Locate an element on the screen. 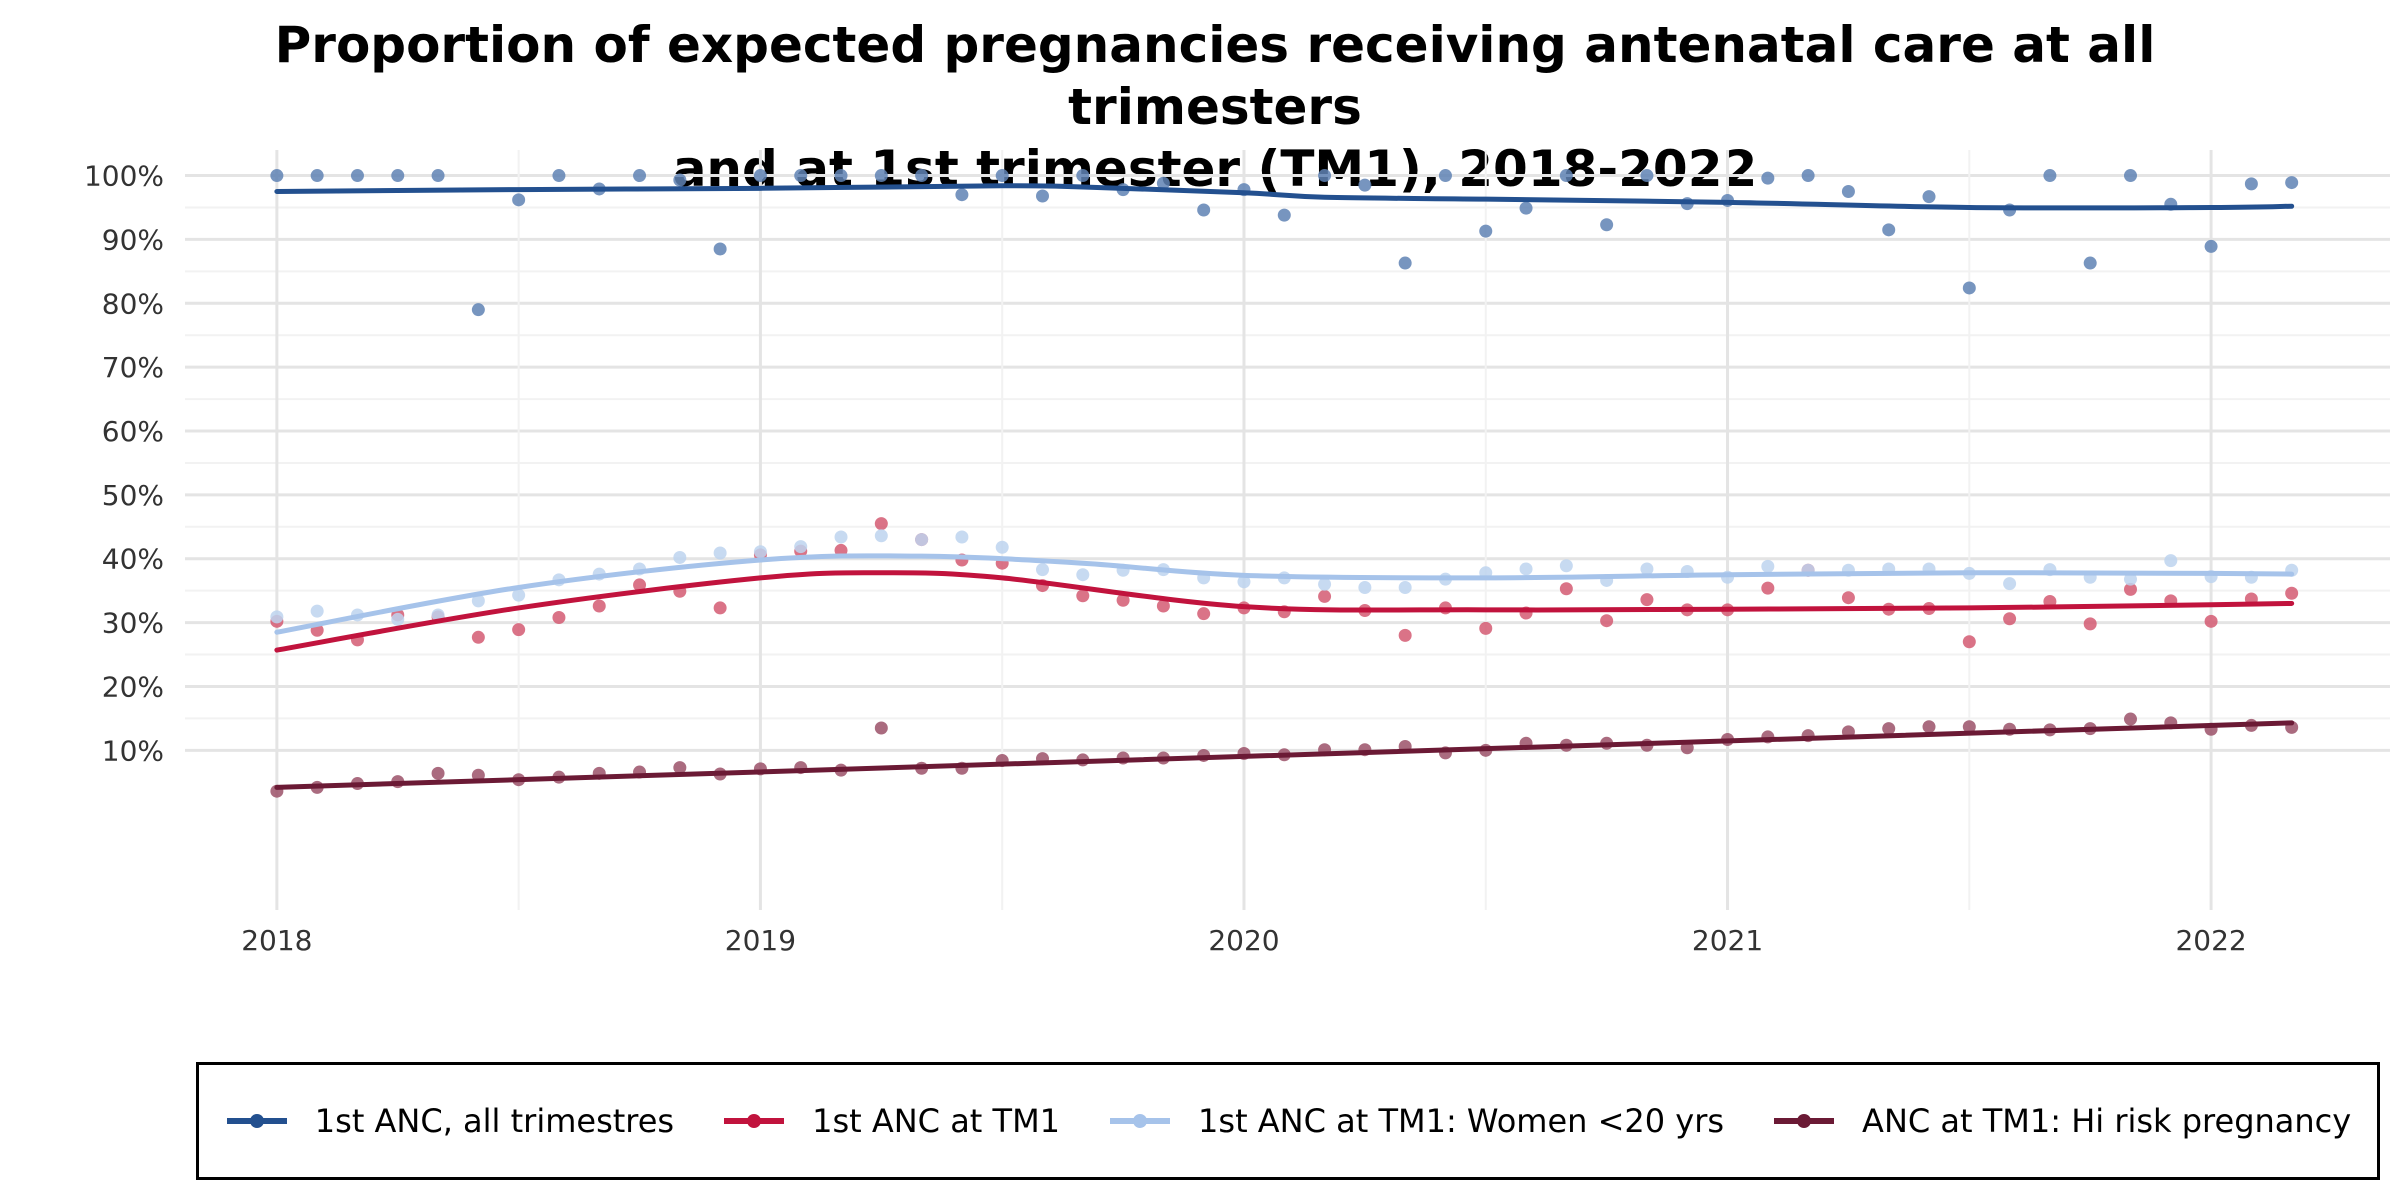  trend-line-hi-risk is located at coordinates (1284, 755).